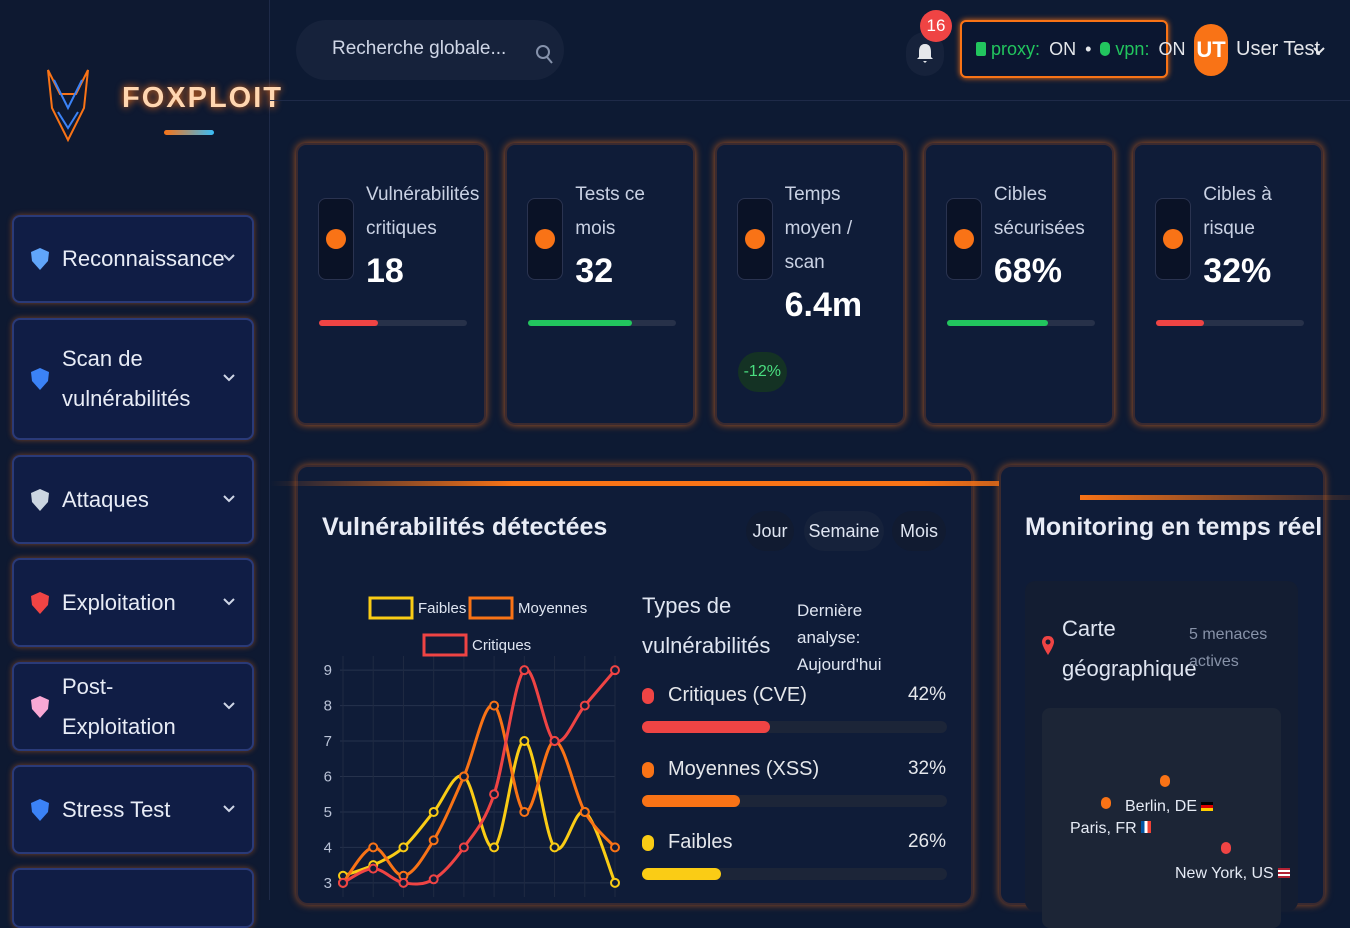 This screenshot has height=928, width=1350. I want to click on vpn-label: vpn:, so click(1132, 49).